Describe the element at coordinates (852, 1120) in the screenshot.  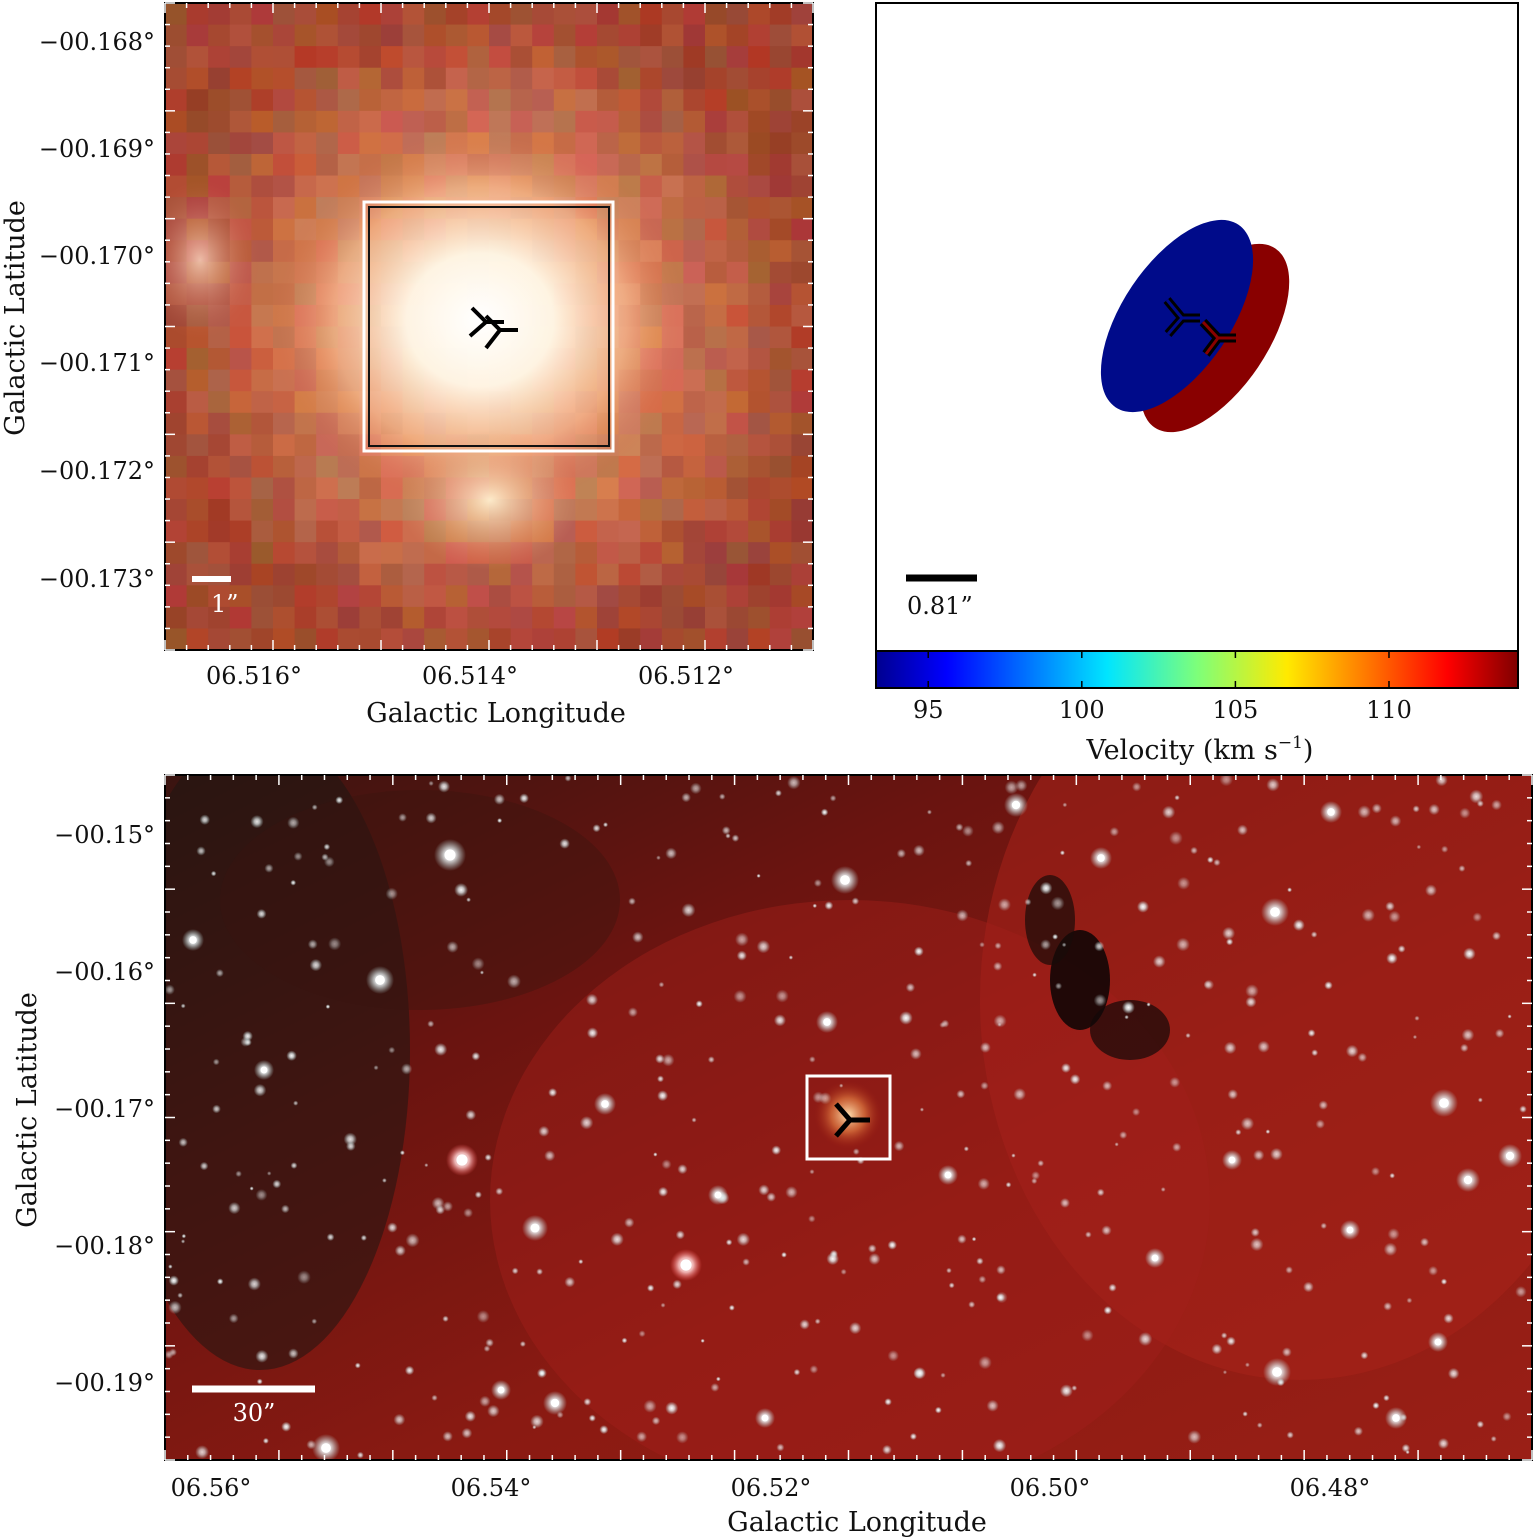
I see `panel-c-maser-marker` at that location.